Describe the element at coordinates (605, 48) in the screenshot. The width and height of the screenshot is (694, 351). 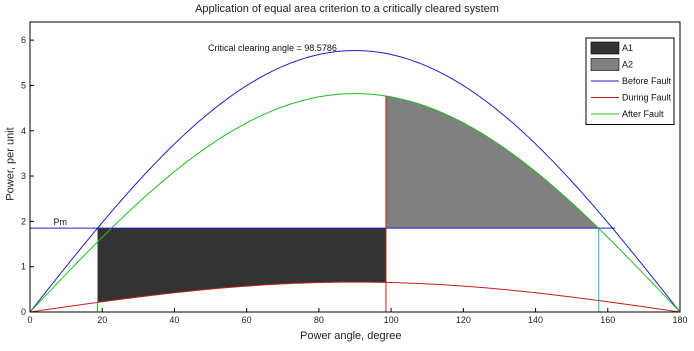
I see `legend-swatch-a1` at that location.